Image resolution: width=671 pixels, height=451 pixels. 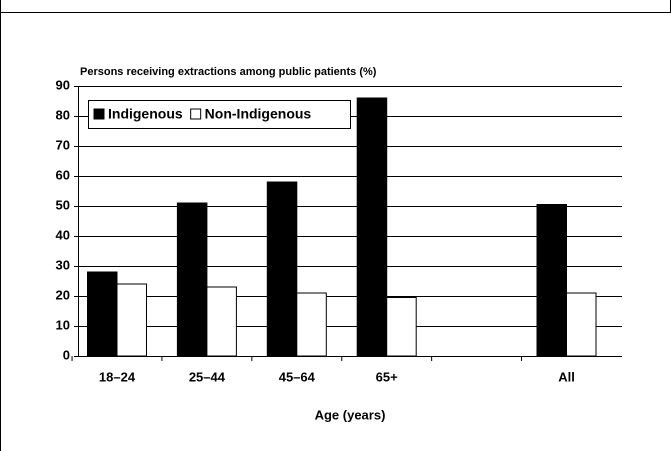 What do you see at coordinates (207, 376) in the screenshot?
I see `x-tick-label: 25–44` at bounding box center [207, 376].